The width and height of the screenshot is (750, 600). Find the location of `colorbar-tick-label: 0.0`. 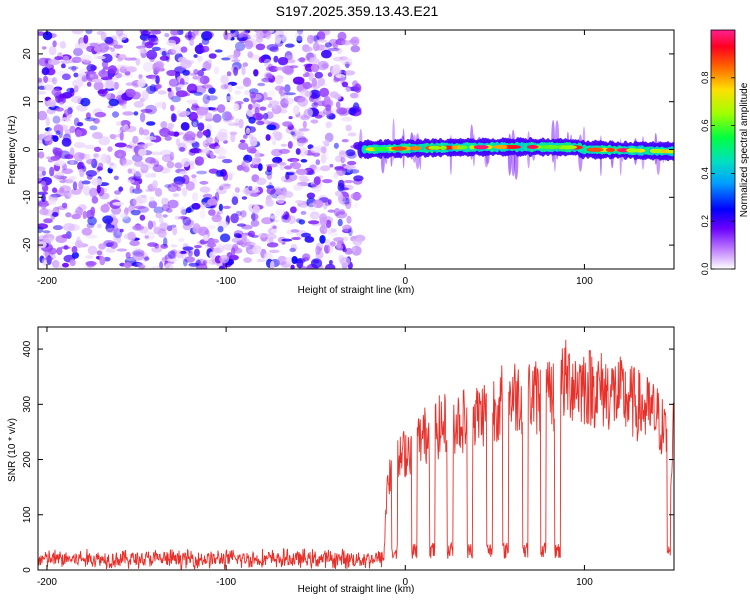

colorbar-tick-label: 0.0 is located at coordinates (705, 269).